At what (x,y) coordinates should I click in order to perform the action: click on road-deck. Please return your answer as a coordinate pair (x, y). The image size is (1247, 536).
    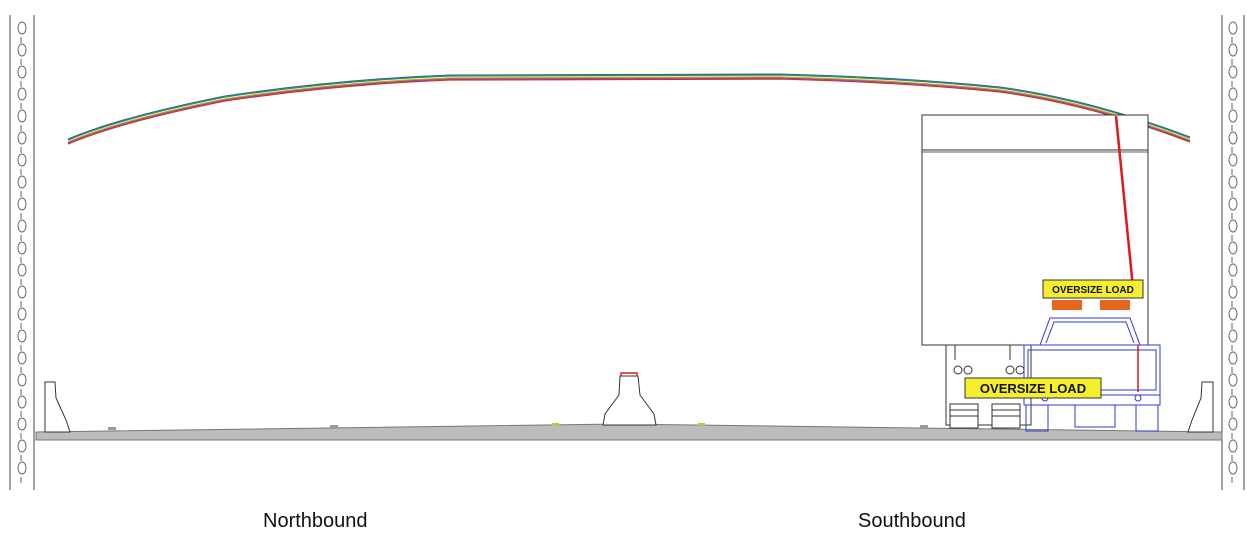
    Looking at the image, I should click on (629, 432).